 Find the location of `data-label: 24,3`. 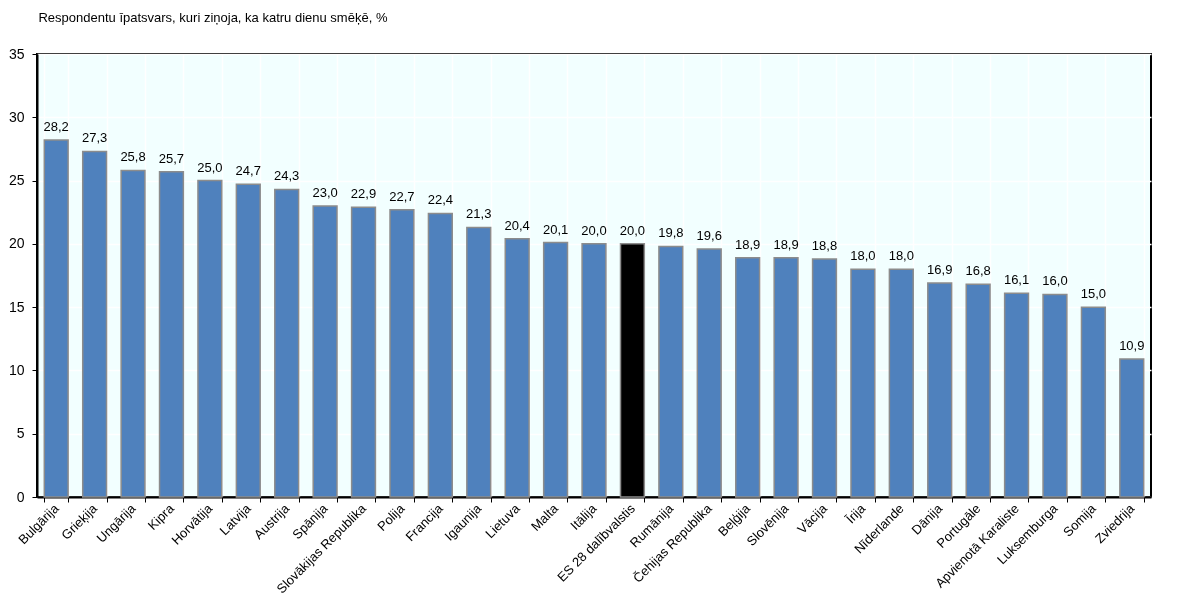

data-label: 24,3 is located at coordinates (287, 176).